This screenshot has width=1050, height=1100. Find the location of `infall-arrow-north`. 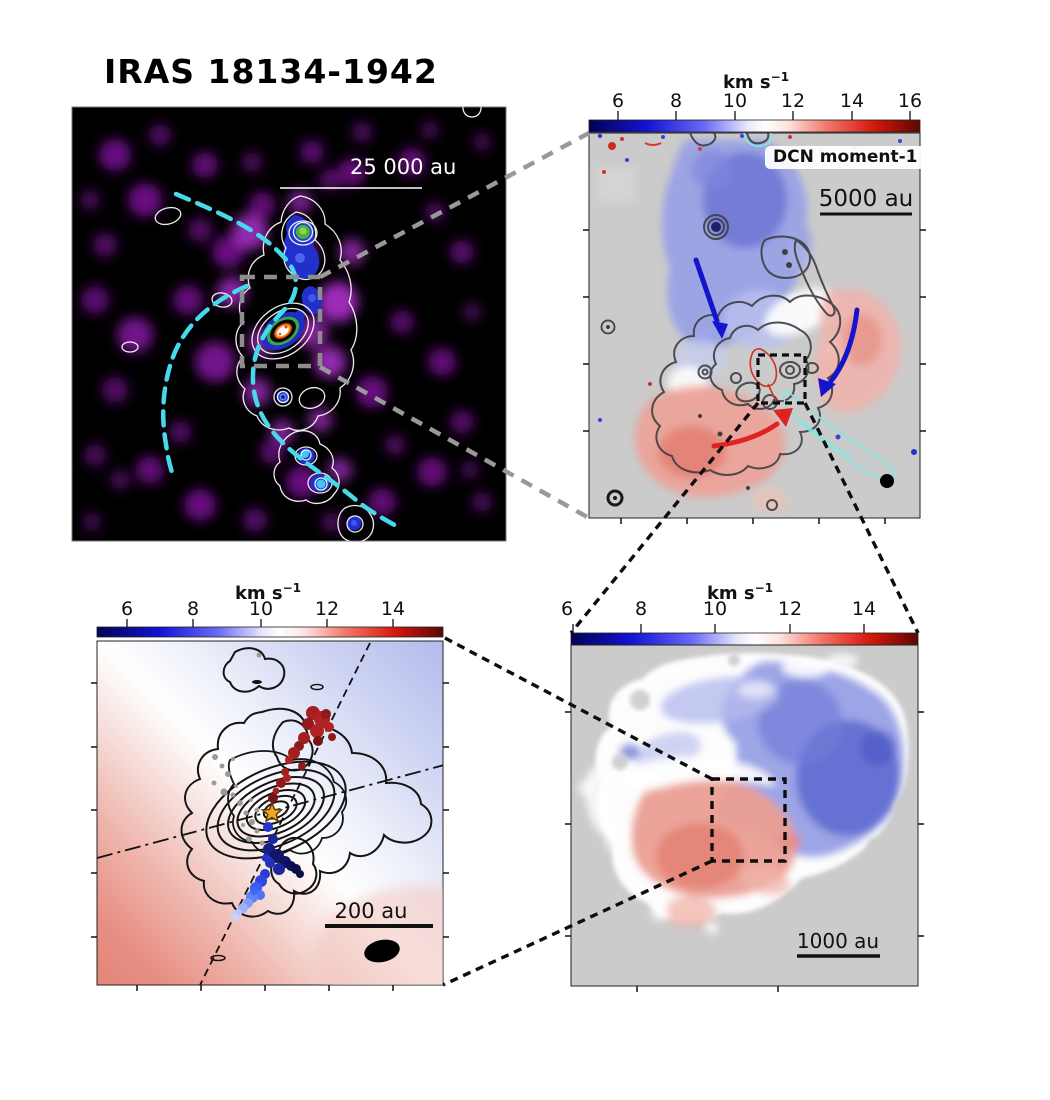

infall-arrow-north is located at coordinates (710, 298).